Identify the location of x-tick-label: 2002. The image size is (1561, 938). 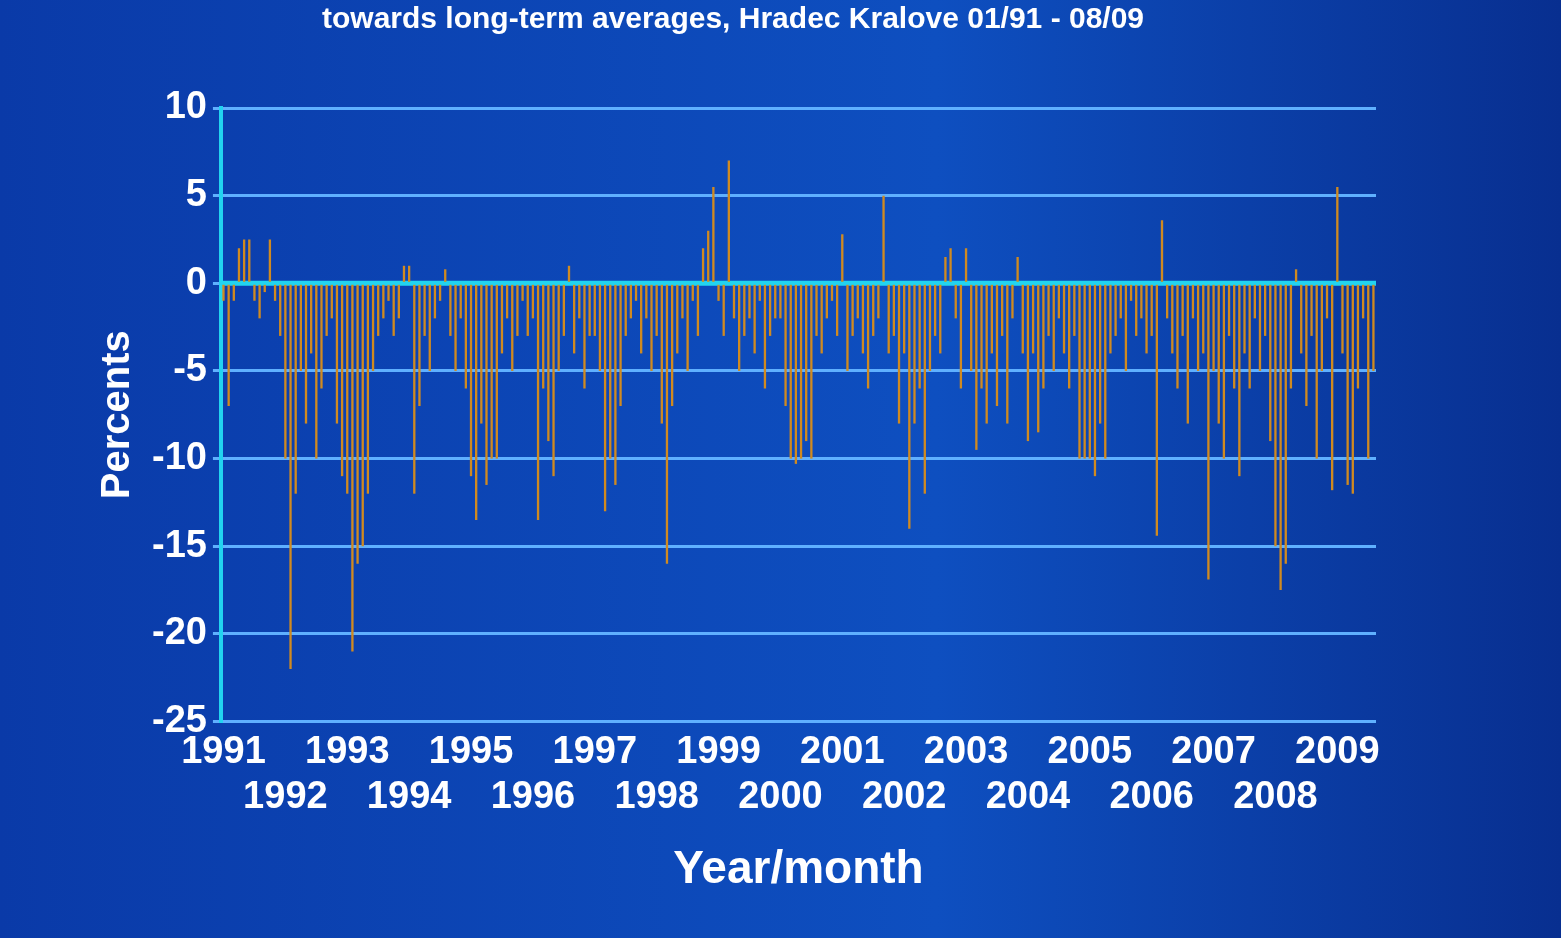
(904, 795).